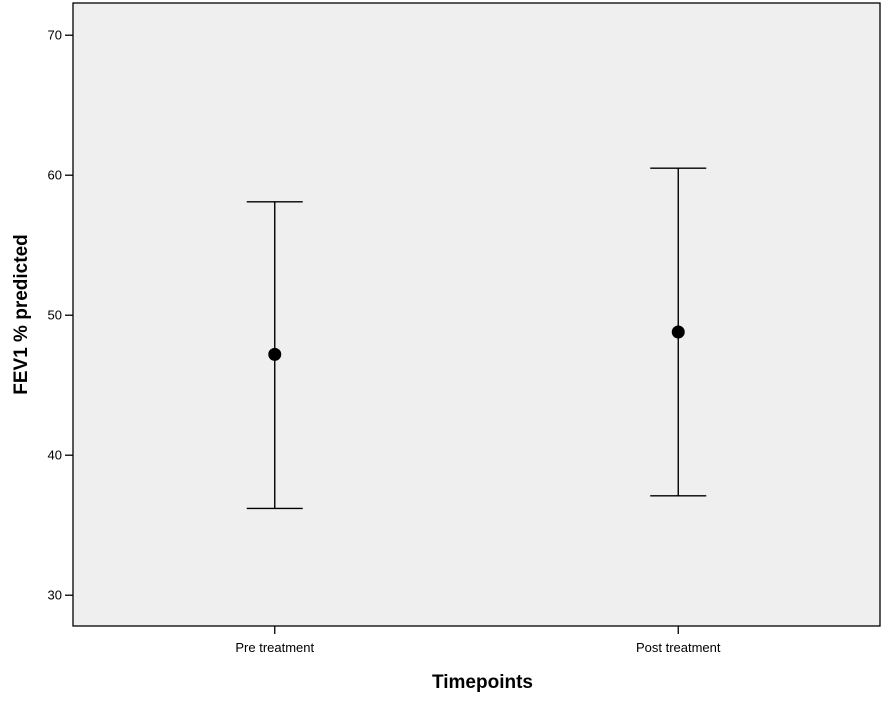 Image resolution: width=881 pixels, height=704 pixels. What do you see at coordinates (678, 647) in the screenshot?
I see `x-tick-label: Post treatment` at bounding box center [678, 647].